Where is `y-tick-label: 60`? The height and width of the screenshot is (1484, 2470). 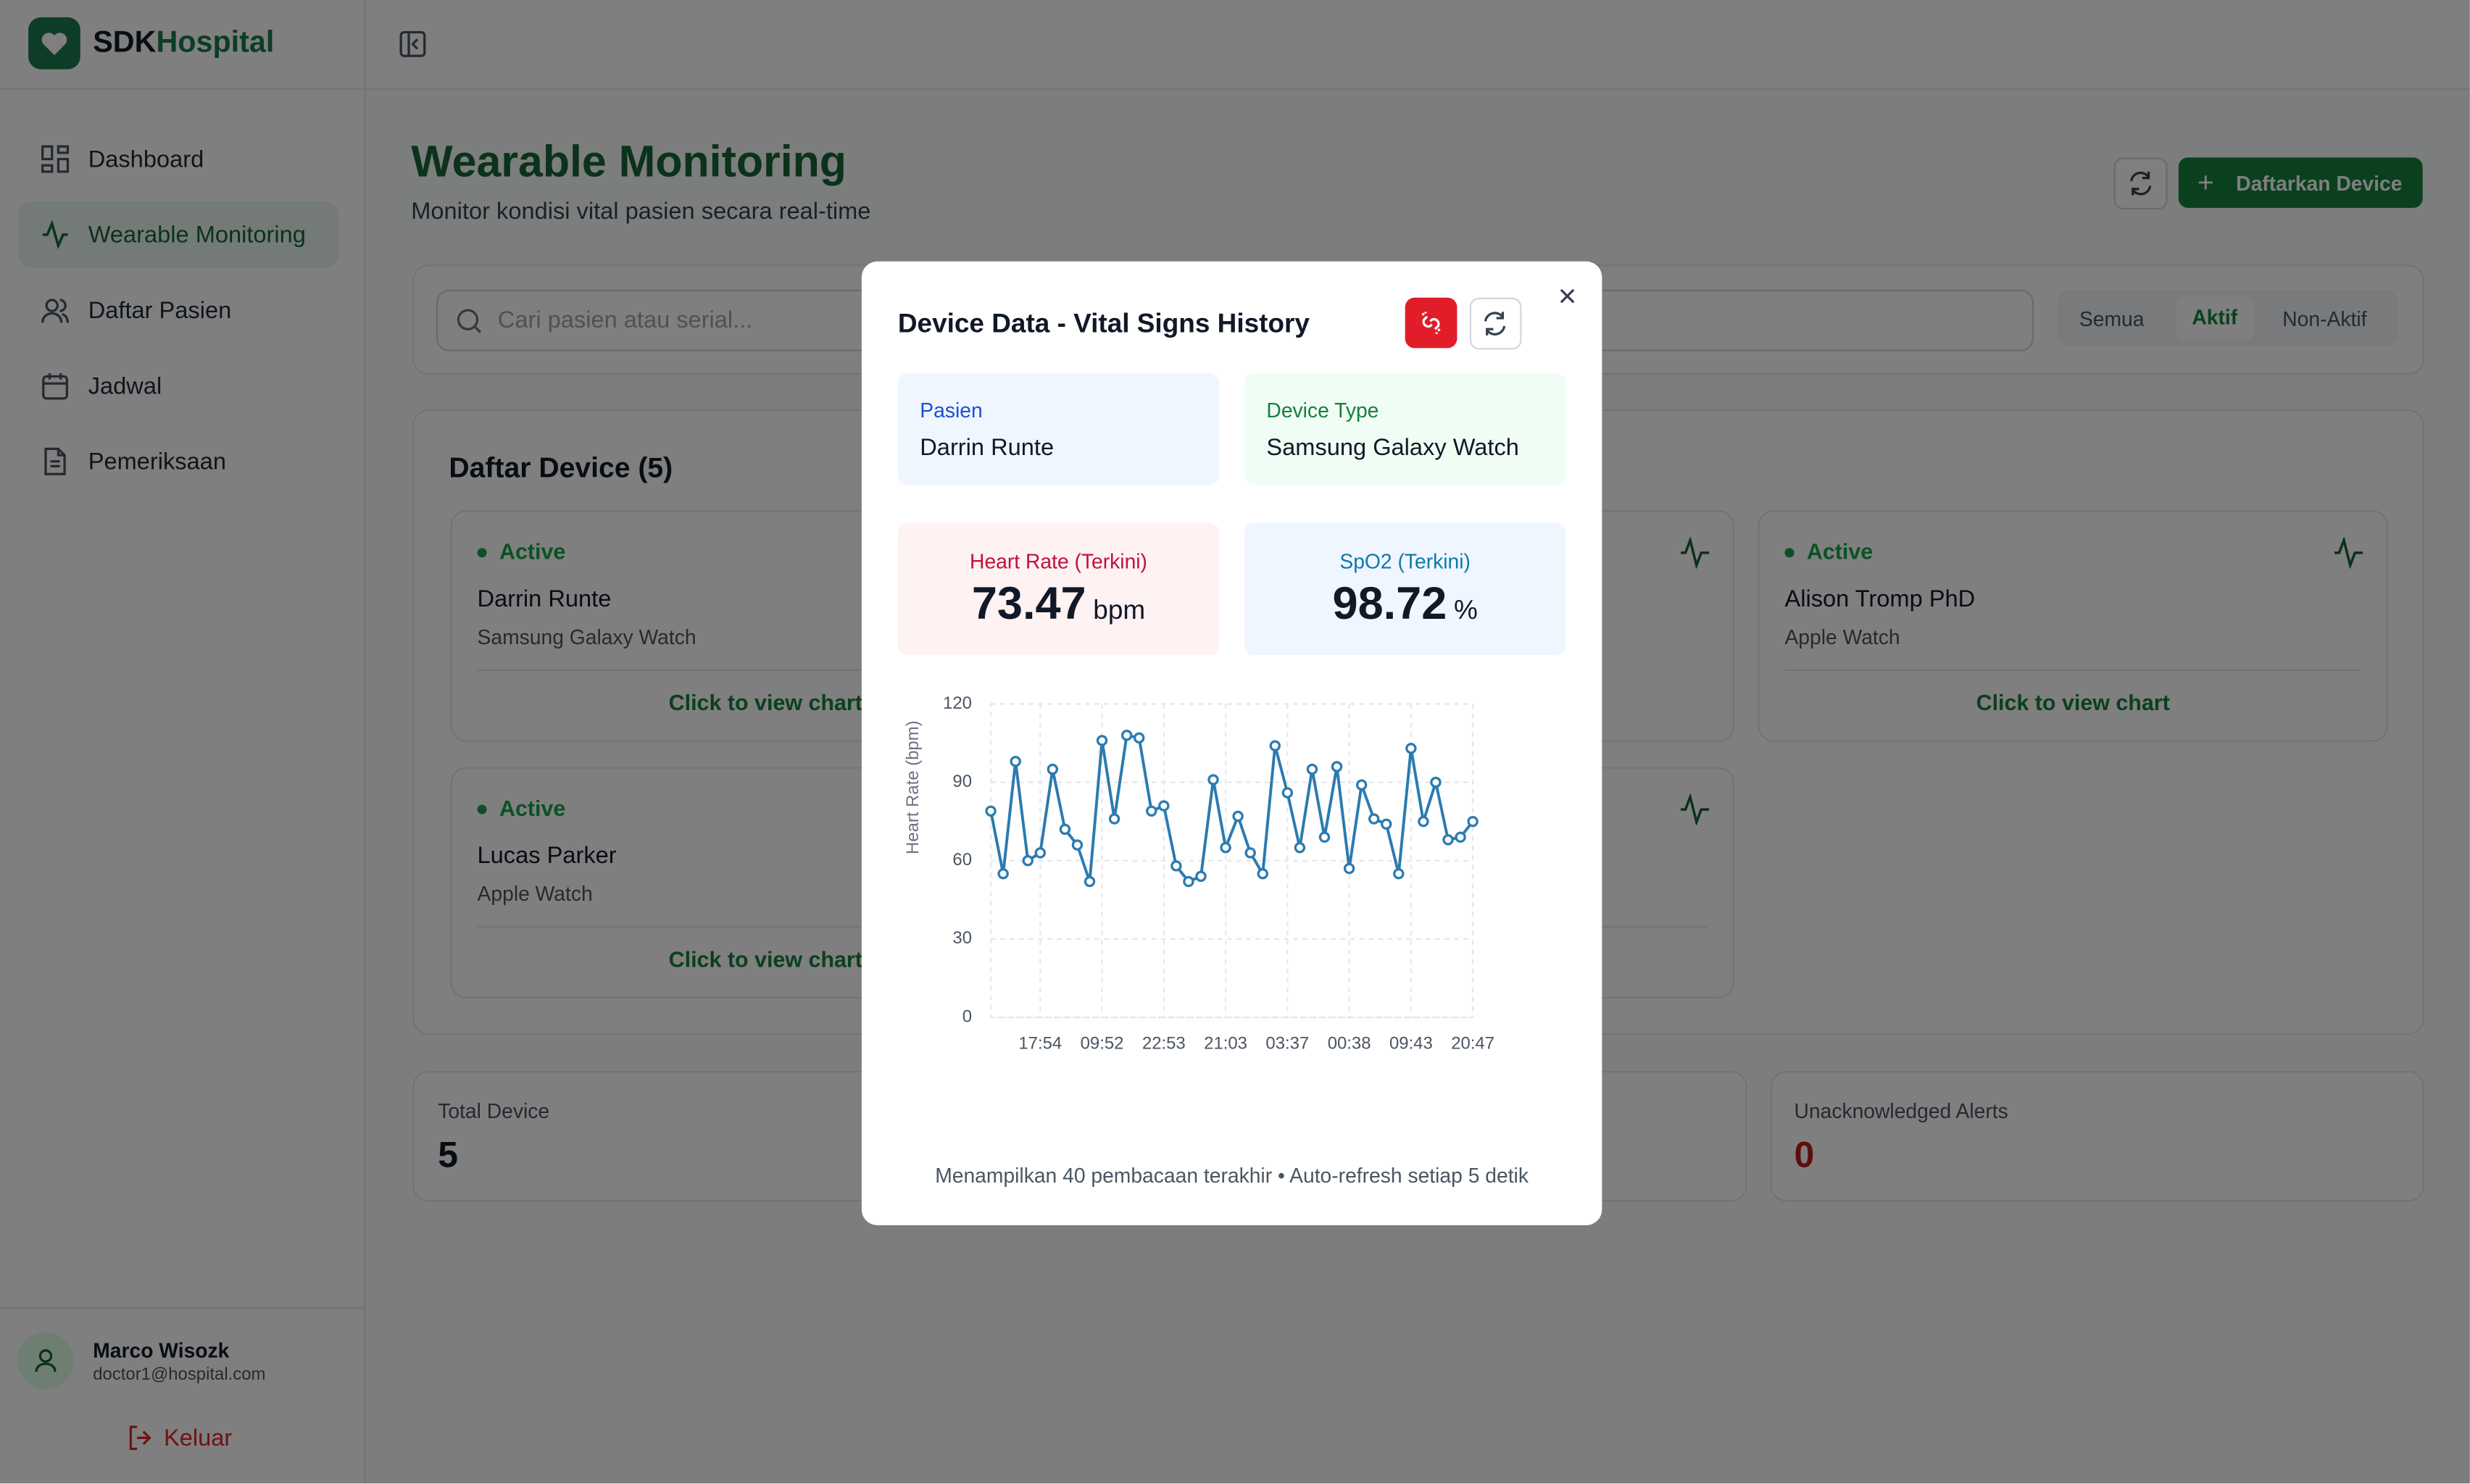
y-tick-label: 60 is located at coordinates (962, 860).